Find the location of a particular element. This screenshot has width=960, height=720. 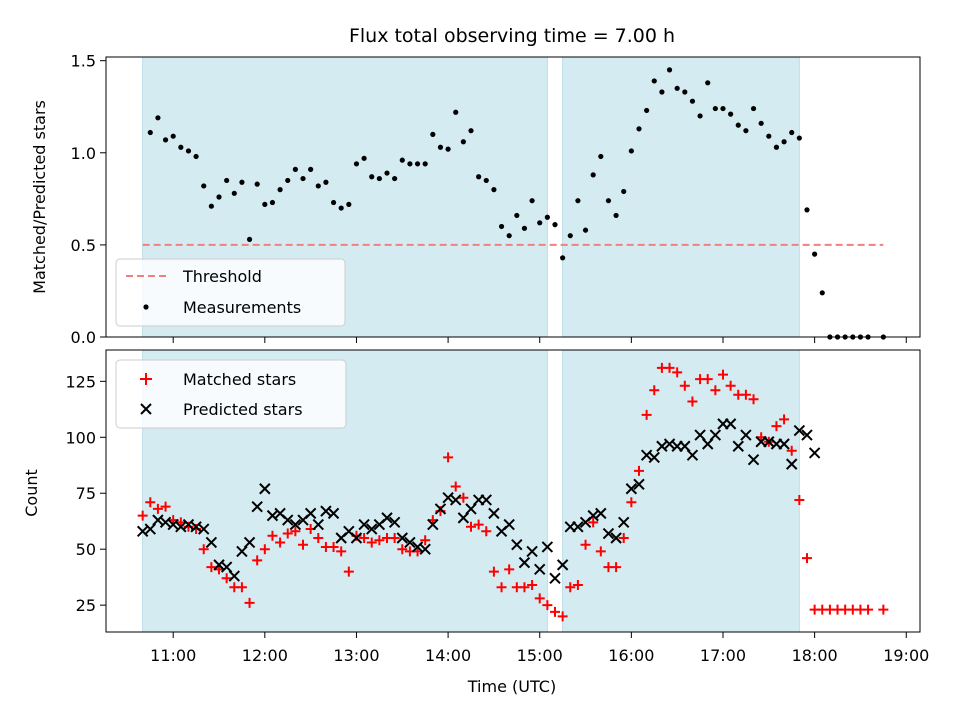

bottom-y-axis-label: Count is located at coordinates (31, 493).